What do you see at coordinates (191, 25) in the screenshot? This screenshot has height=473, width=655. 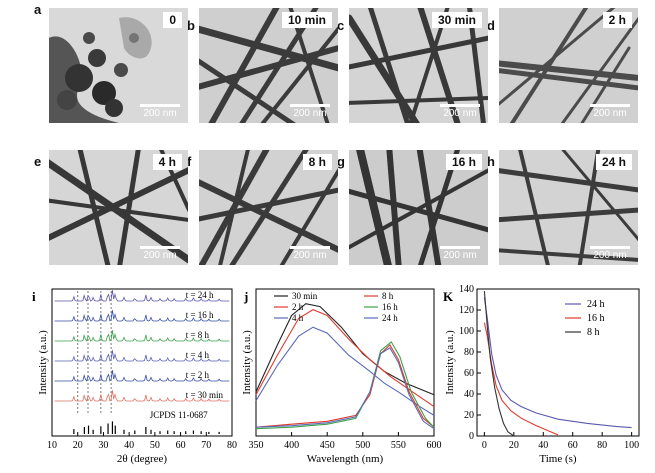 I see `panel-letter-b: b` at bounding box center [191, 25].